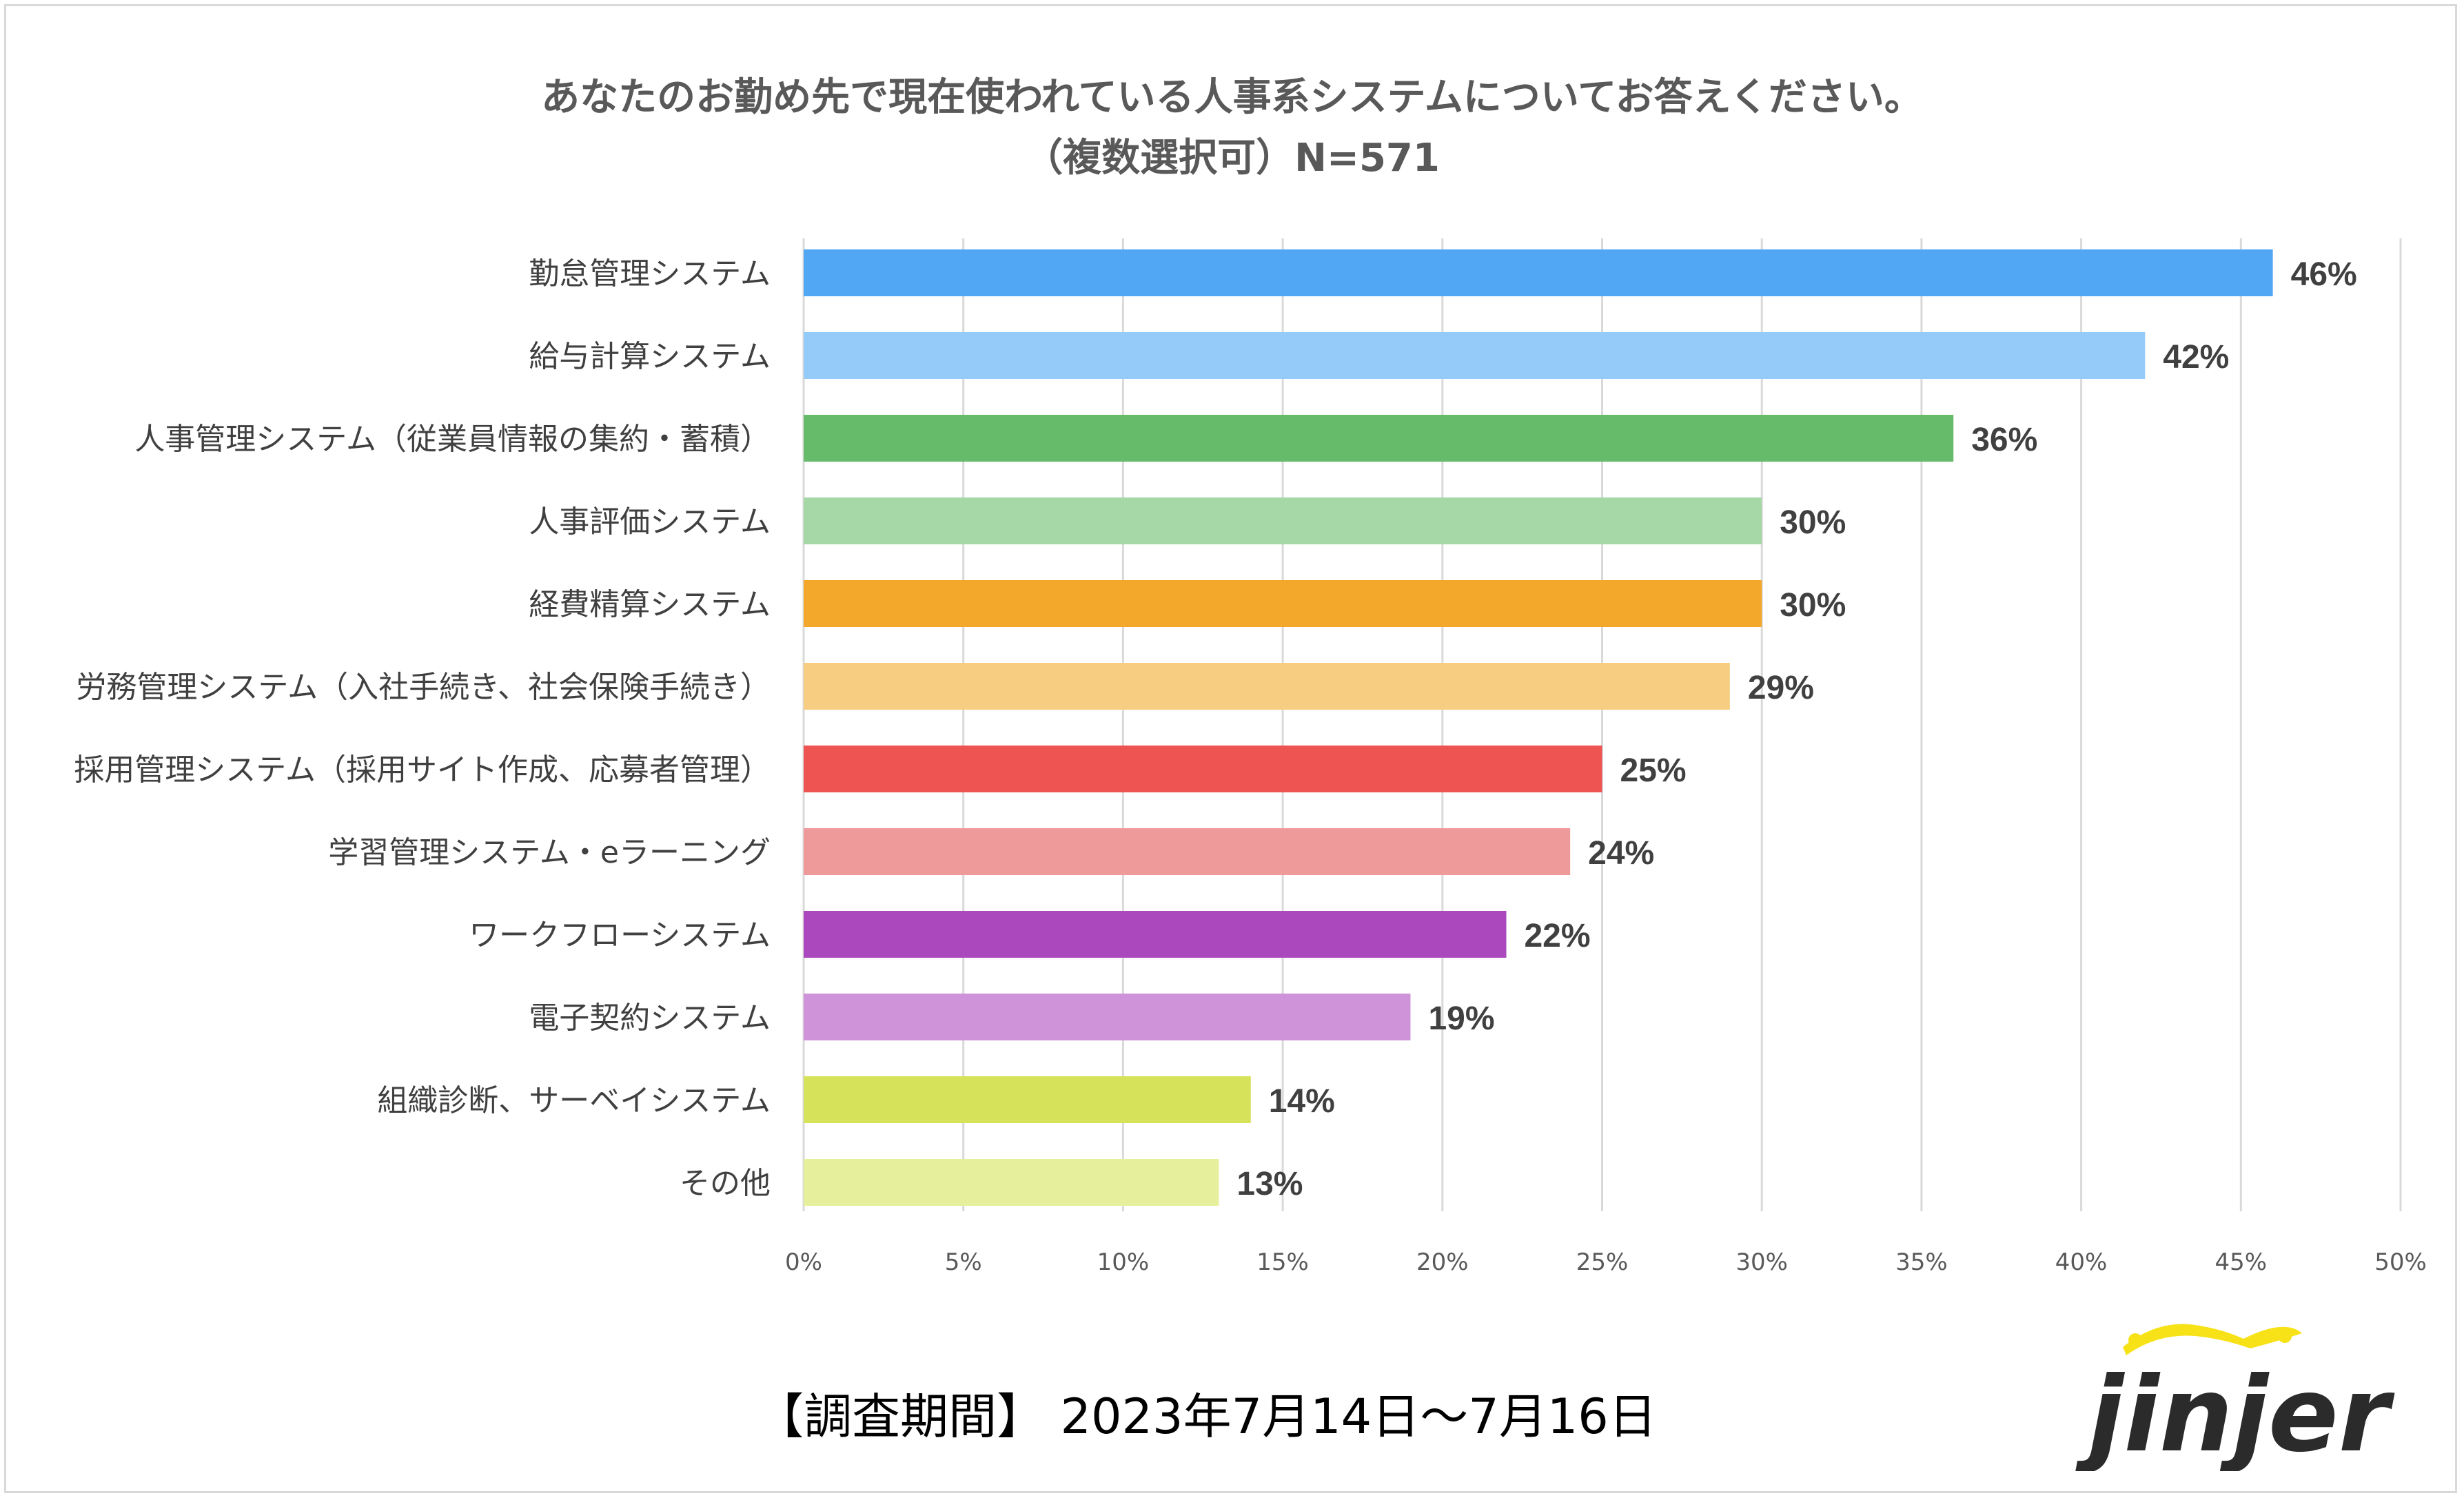 Image resolution: width=2464 pixels, height=1500 pixels. I want to click on chart-subtitle: （複数選択可）N=571, so click(1232, 158).